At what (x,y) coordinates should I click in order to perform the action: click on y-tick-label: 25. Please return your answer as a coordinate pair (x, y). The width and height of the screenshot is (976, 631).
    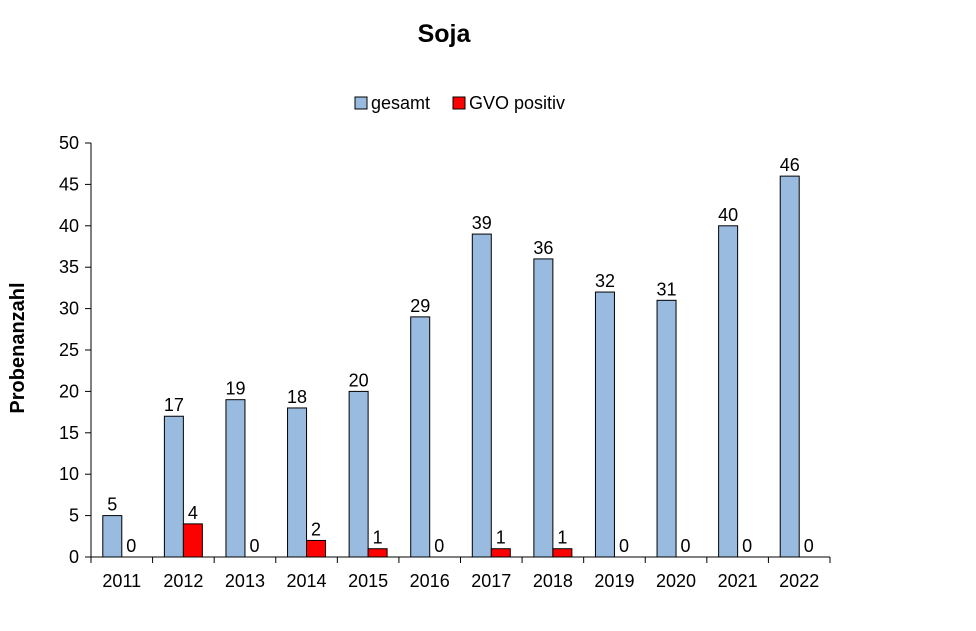
    Looking at the image, I should click on (69, 350).